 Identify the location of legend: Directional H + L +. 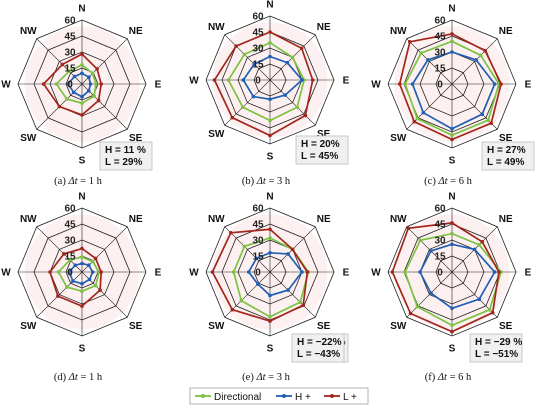
(279, 396).